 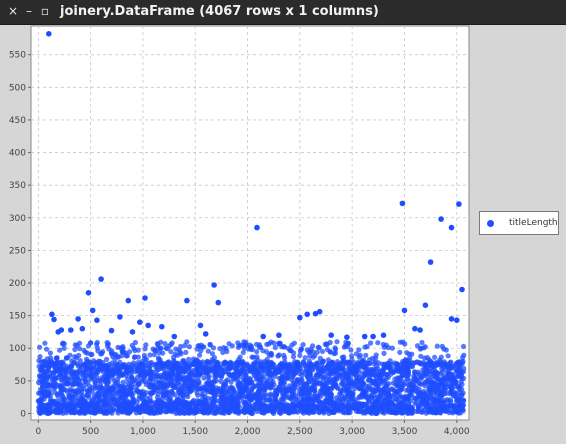 I want to click on maximize-icon: ▫, so click(x=45, y=11).